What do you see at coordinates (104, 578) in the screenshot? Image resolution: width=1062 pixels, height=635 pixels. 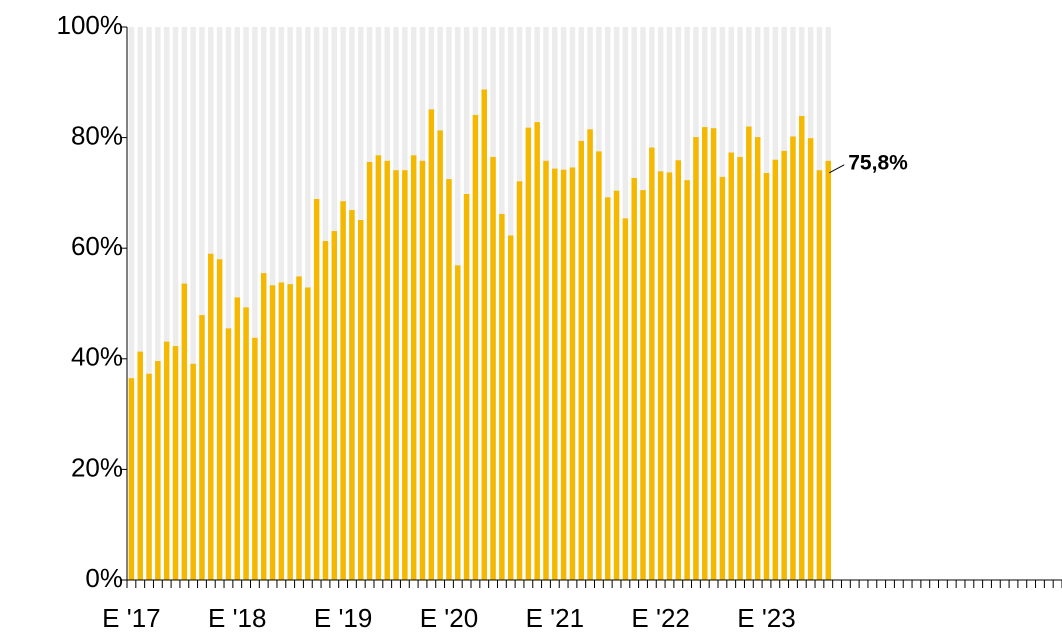 I see `y-tick-label: 0%` at bounding box center [104, 578].